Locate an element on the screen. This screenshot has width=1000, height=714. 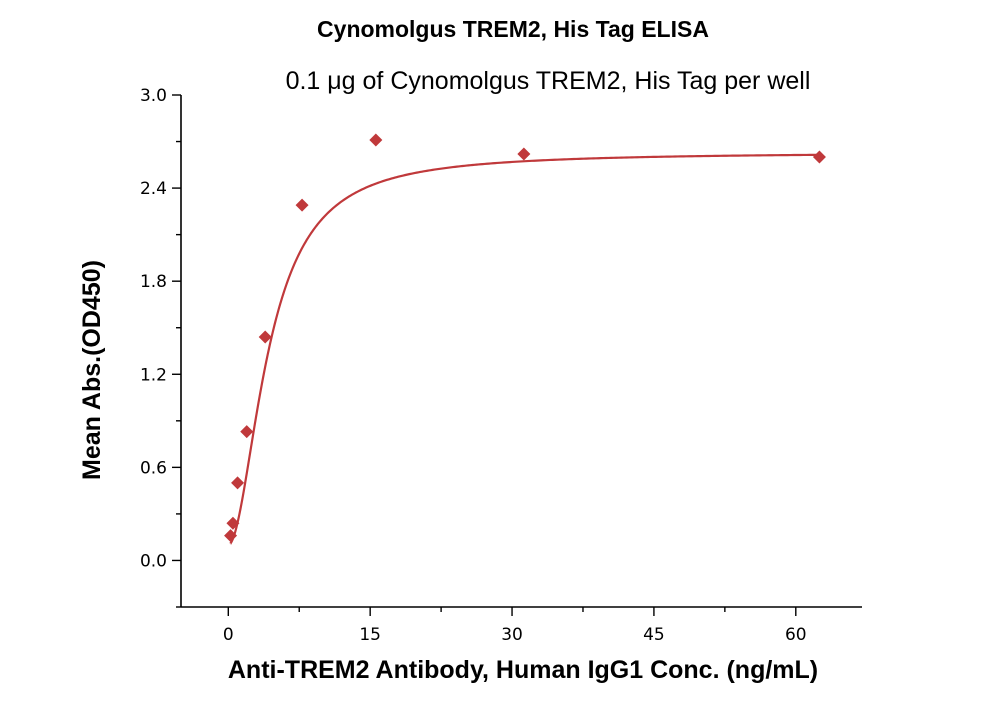
x-ticks: 0 15 30 45 60 is located at coordinates (515, 626).